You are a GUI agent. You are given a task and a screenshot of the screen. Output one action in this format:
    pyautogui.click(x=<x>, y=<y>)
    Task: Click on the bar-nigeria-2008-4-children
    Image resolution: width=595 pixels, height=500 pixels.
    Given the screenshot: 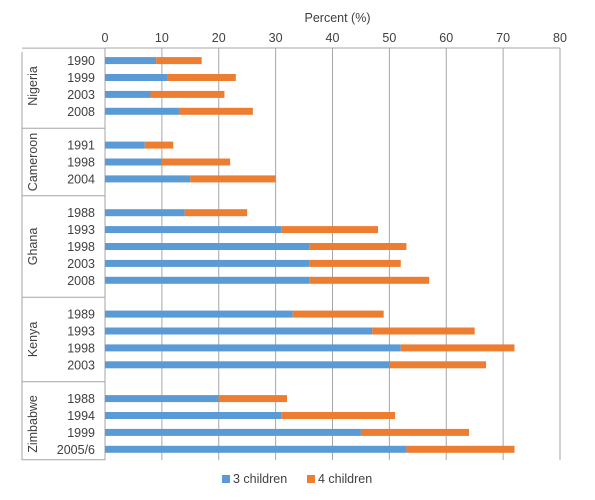 What is the action you would take?
    pyautogui.click(x=215, y=111)
    